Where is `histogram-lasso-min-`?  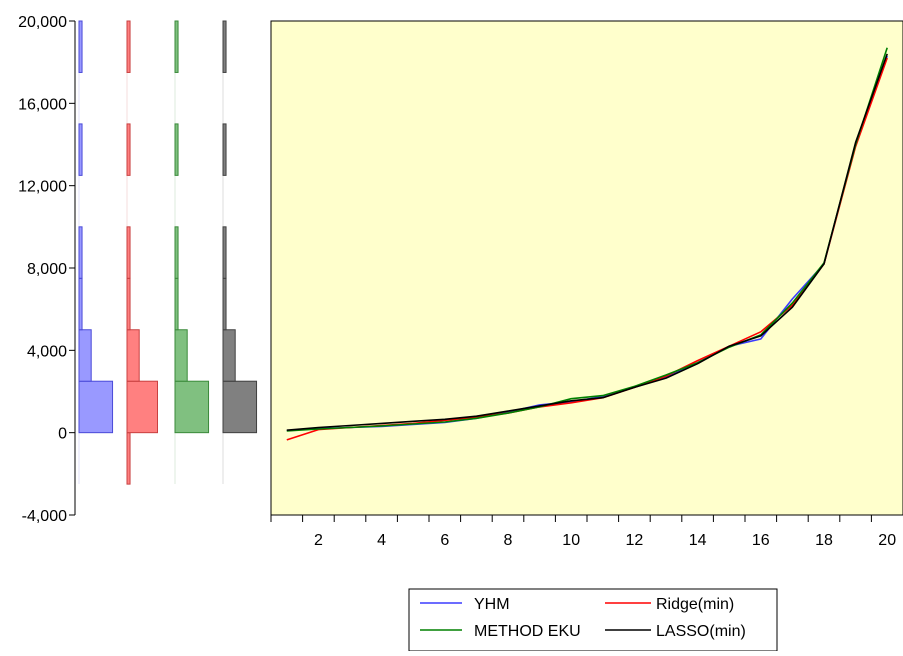
histogram-lasso-min- is located at coordinates (240, 252).